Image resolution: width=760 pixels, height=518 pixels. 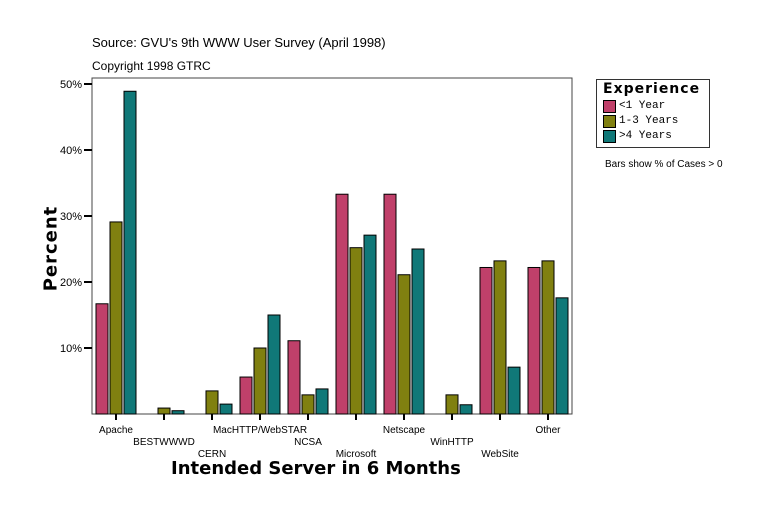 I want to click on x-tick-label: Netscape, so click(x=404, y=430).